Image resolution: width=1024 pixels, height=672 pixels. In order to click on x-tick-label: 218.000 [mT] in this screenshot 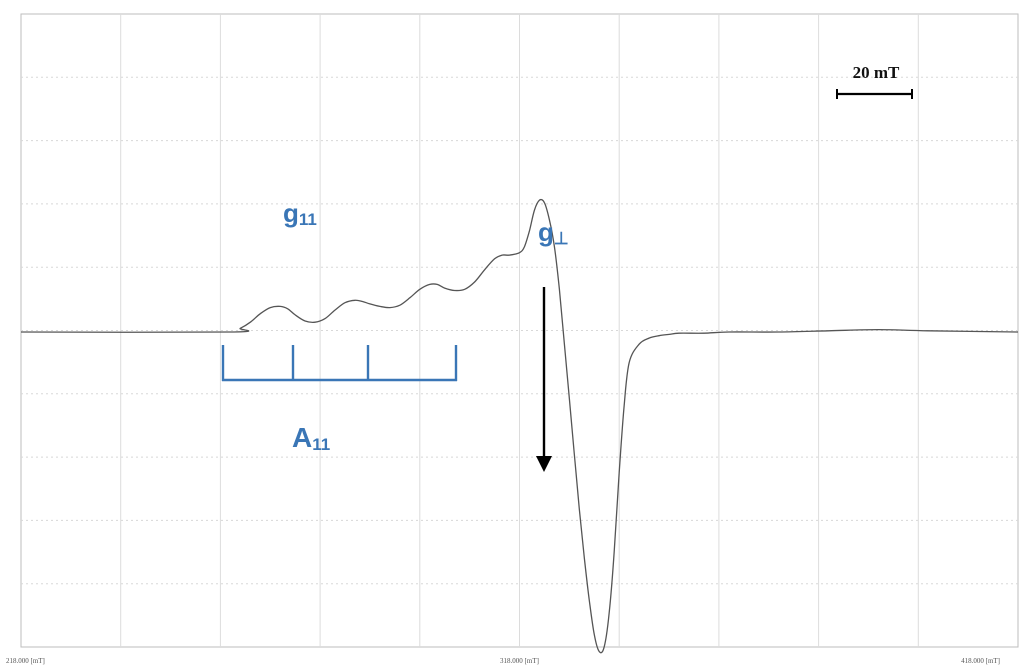, I will do `click(25, 661)`.